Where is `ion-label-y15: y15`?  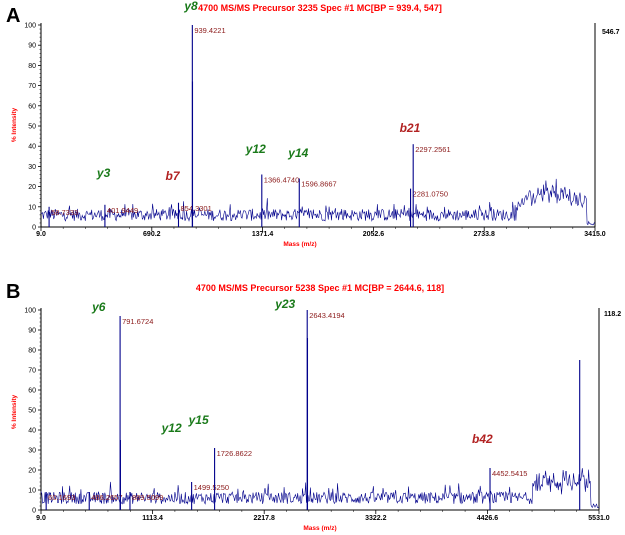 ion-label-y15: y15 is located at coordinates (198, 420).